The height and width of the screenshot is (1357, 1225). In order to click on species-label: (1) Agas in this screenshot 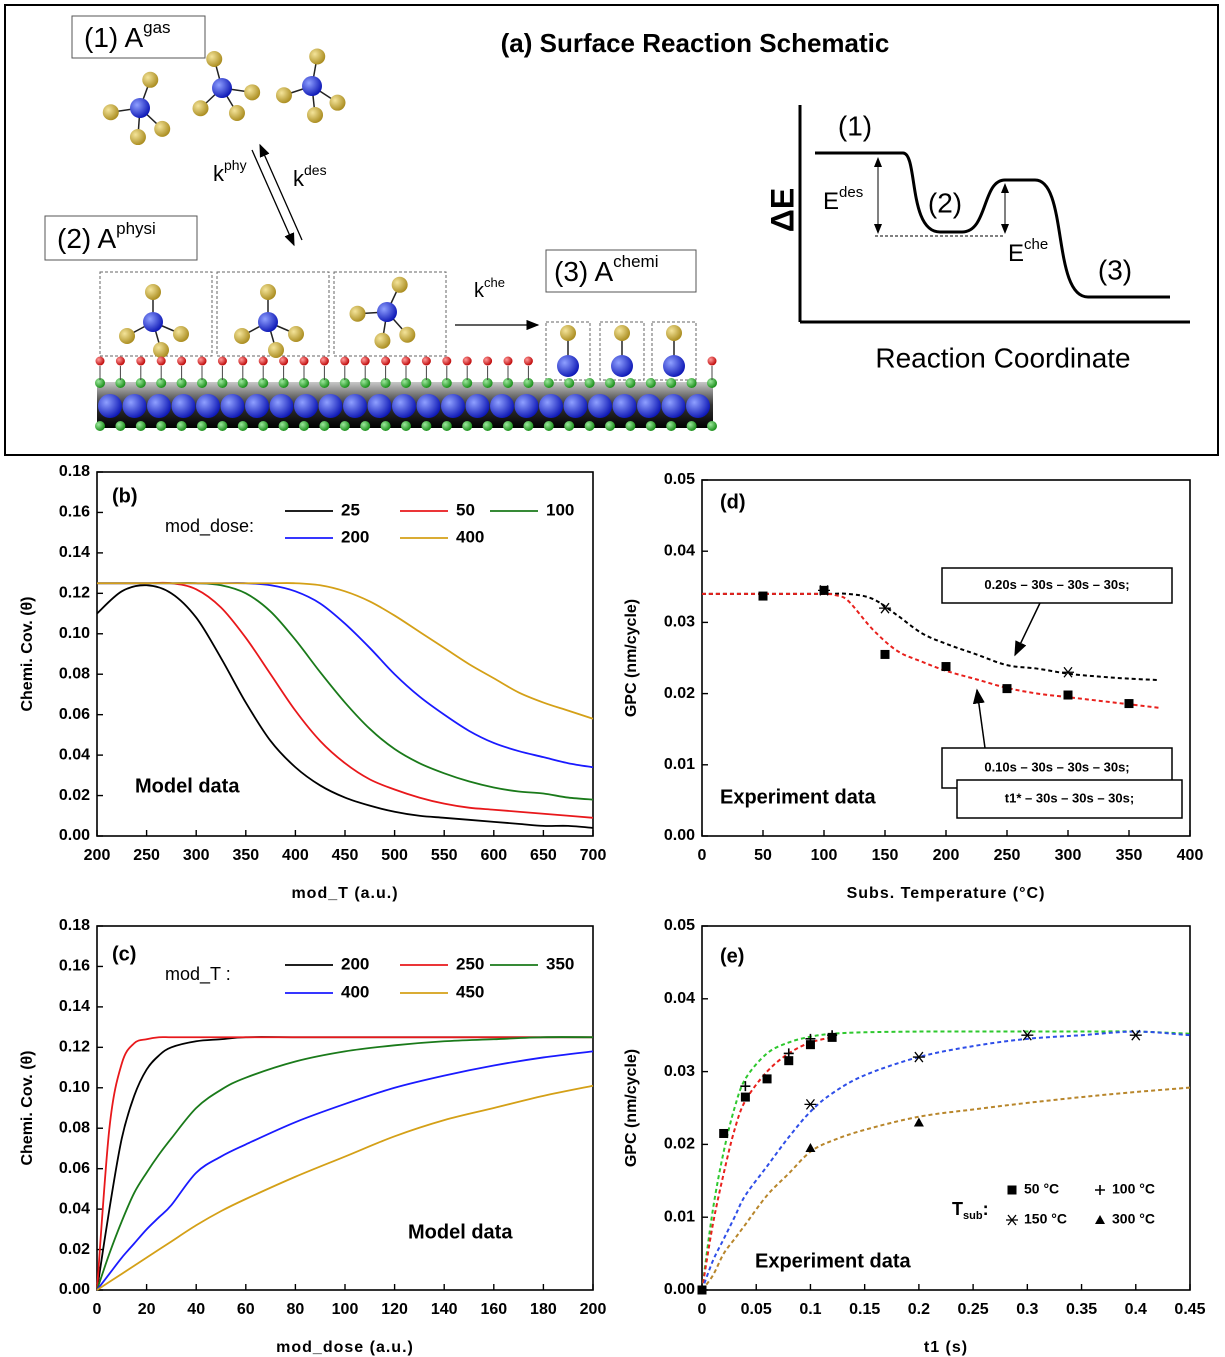, I will do `click(127, 35)`.